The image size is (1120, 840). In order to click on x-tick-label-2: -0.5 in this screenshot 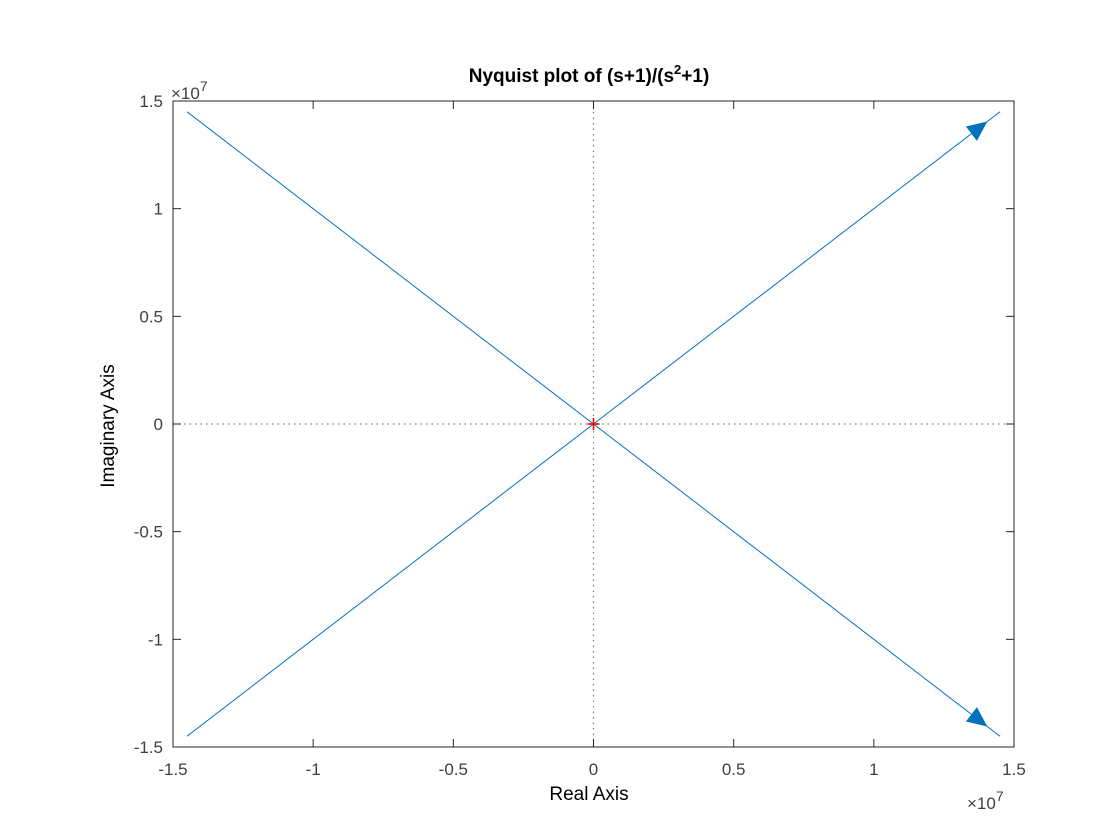, I will do `click(453, 769)`.